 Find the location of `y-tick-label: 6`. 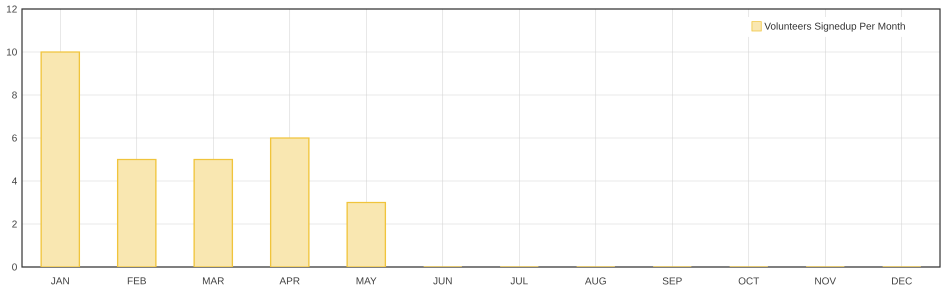

y-tick-label: 6 is located at coordinates (14, 138).